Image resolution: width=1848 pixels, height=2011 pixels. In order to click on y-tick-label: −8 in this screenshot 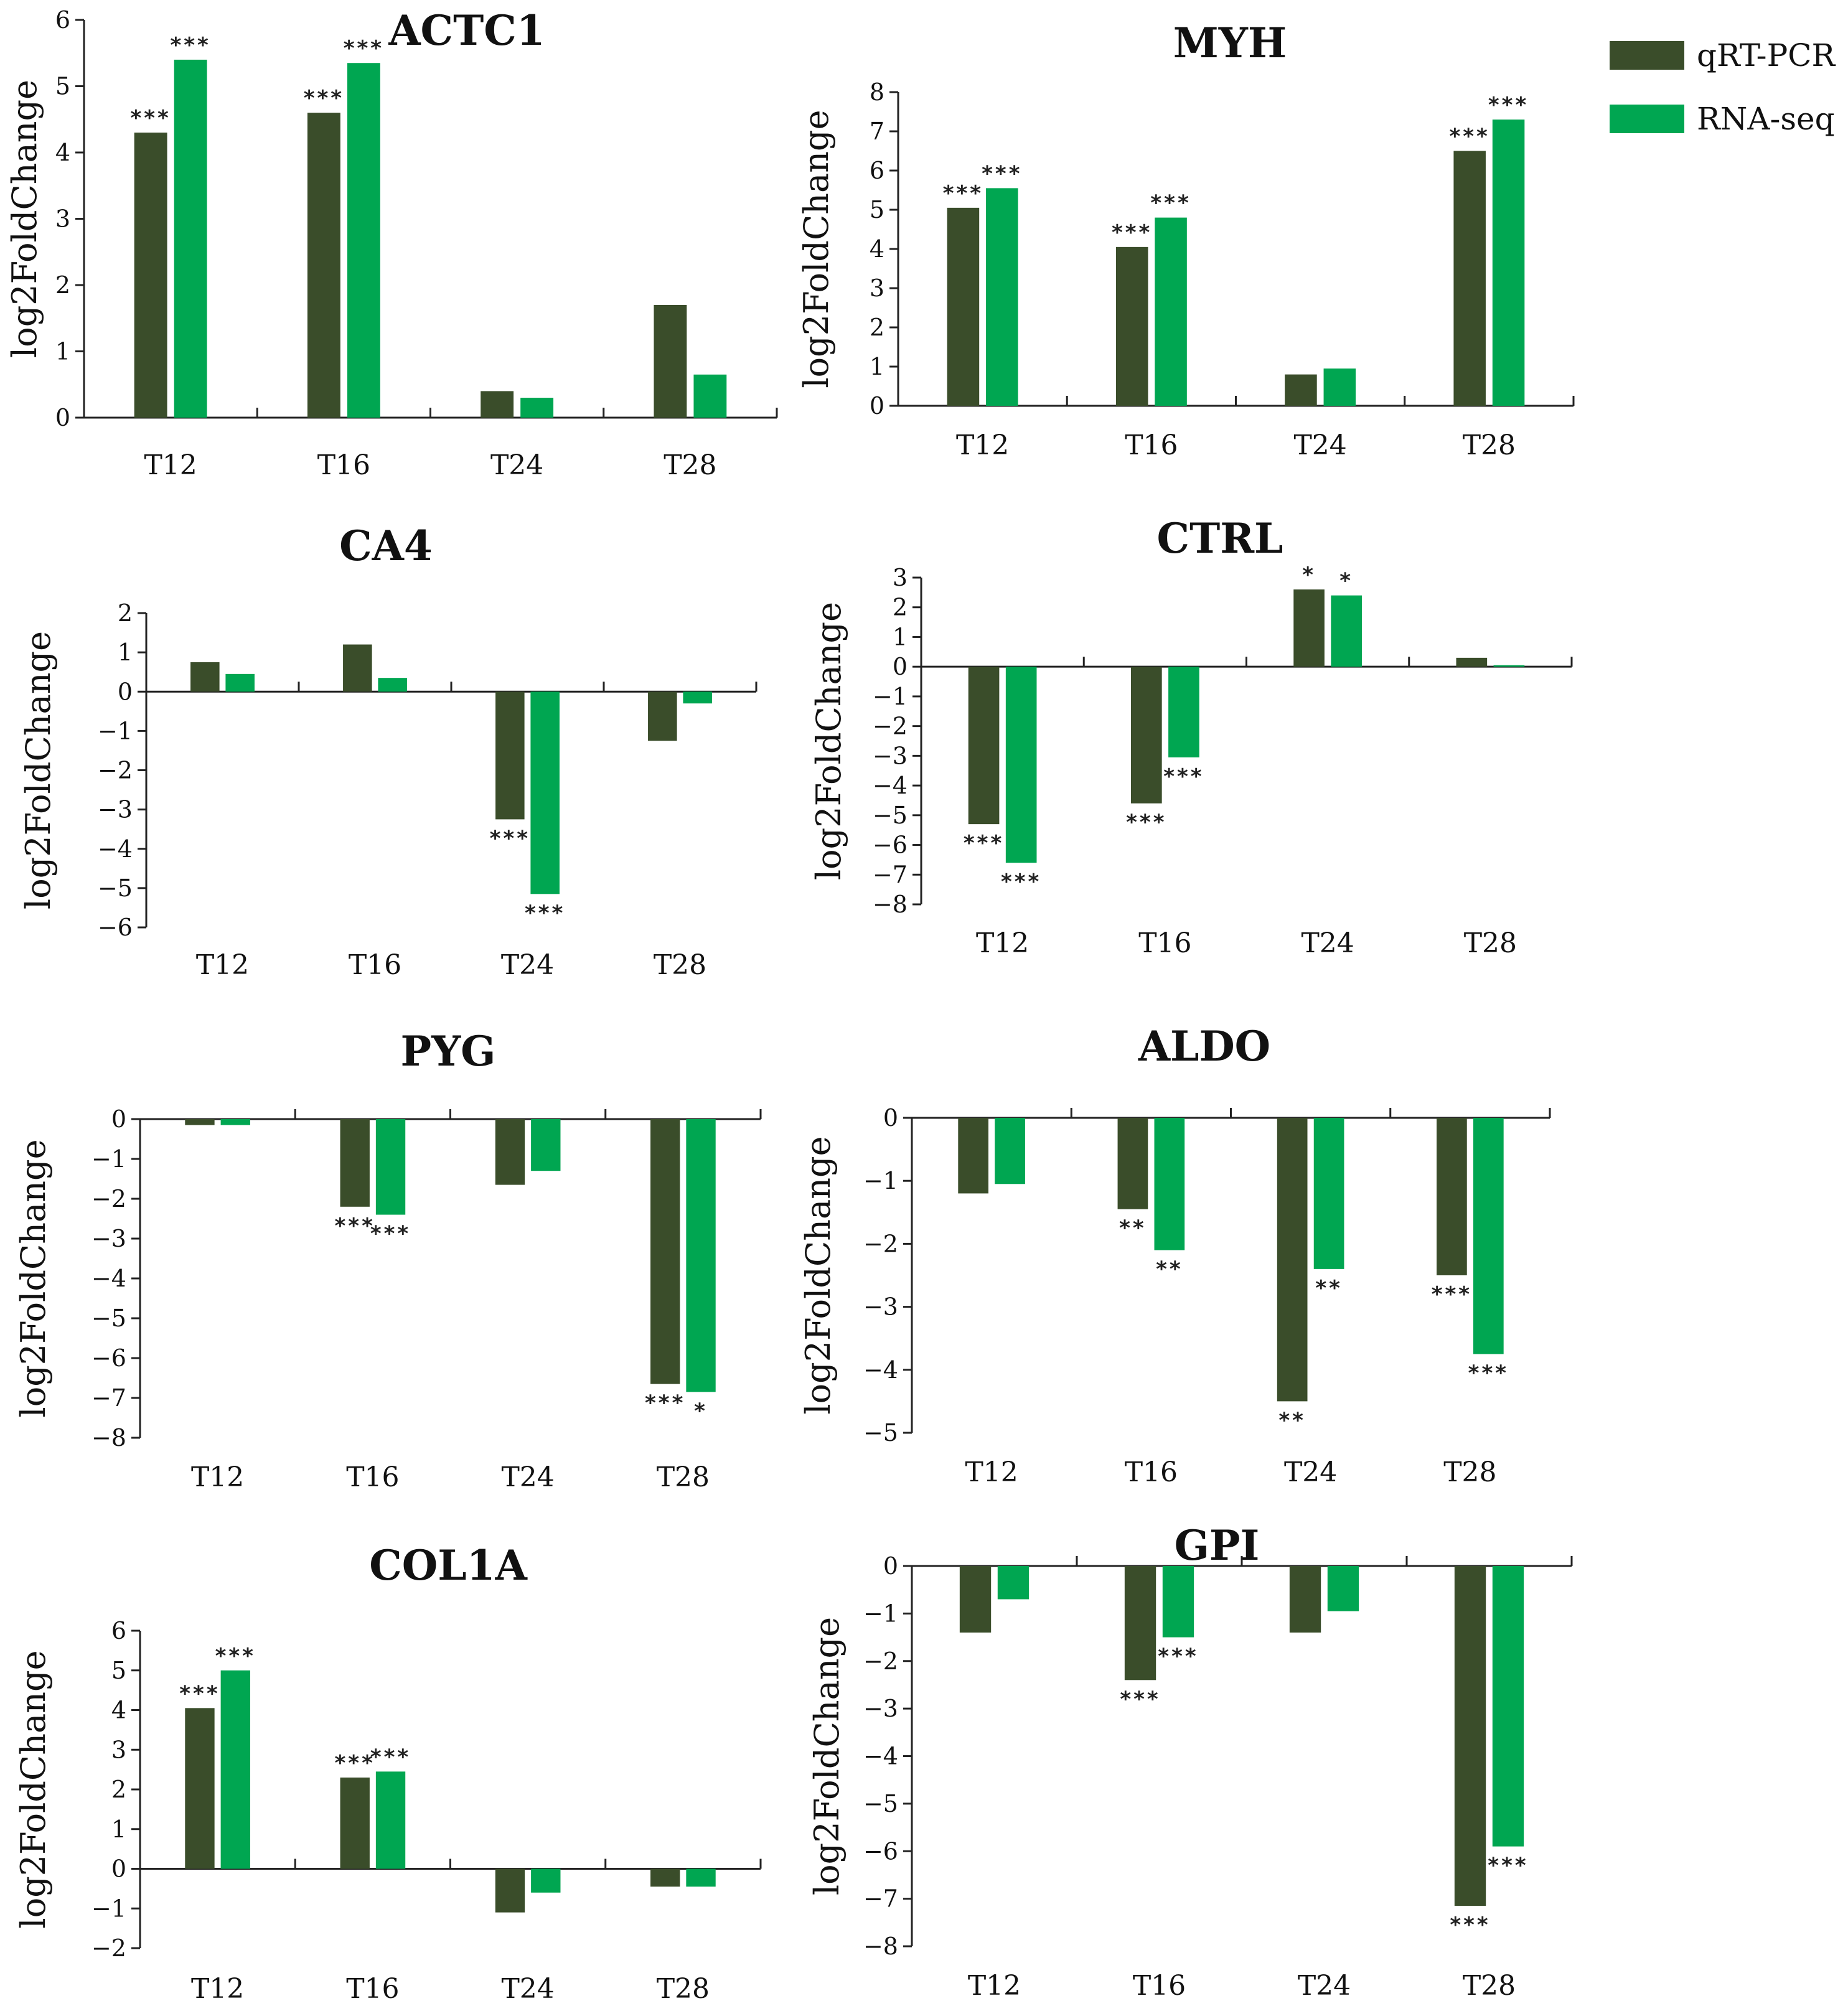, I will do `click(880, 1946)`.